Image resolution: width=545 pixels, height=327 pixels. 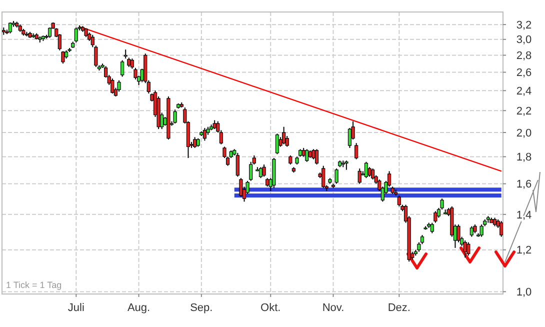 I want to click on y-tick-label: 2,8, so click(x=524, y=56).